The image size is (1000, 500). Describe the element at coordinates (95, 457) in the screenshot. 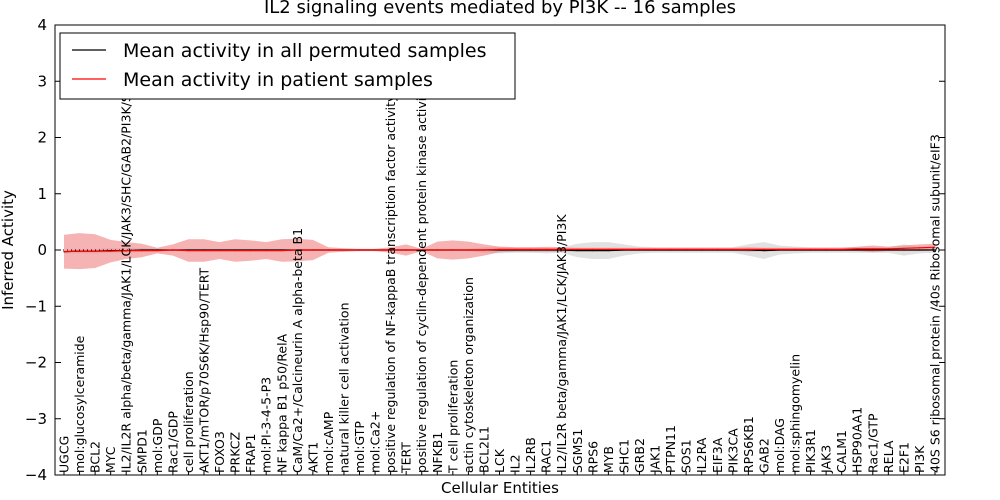

I see `x-tick-label-2: BCL2` at that location.